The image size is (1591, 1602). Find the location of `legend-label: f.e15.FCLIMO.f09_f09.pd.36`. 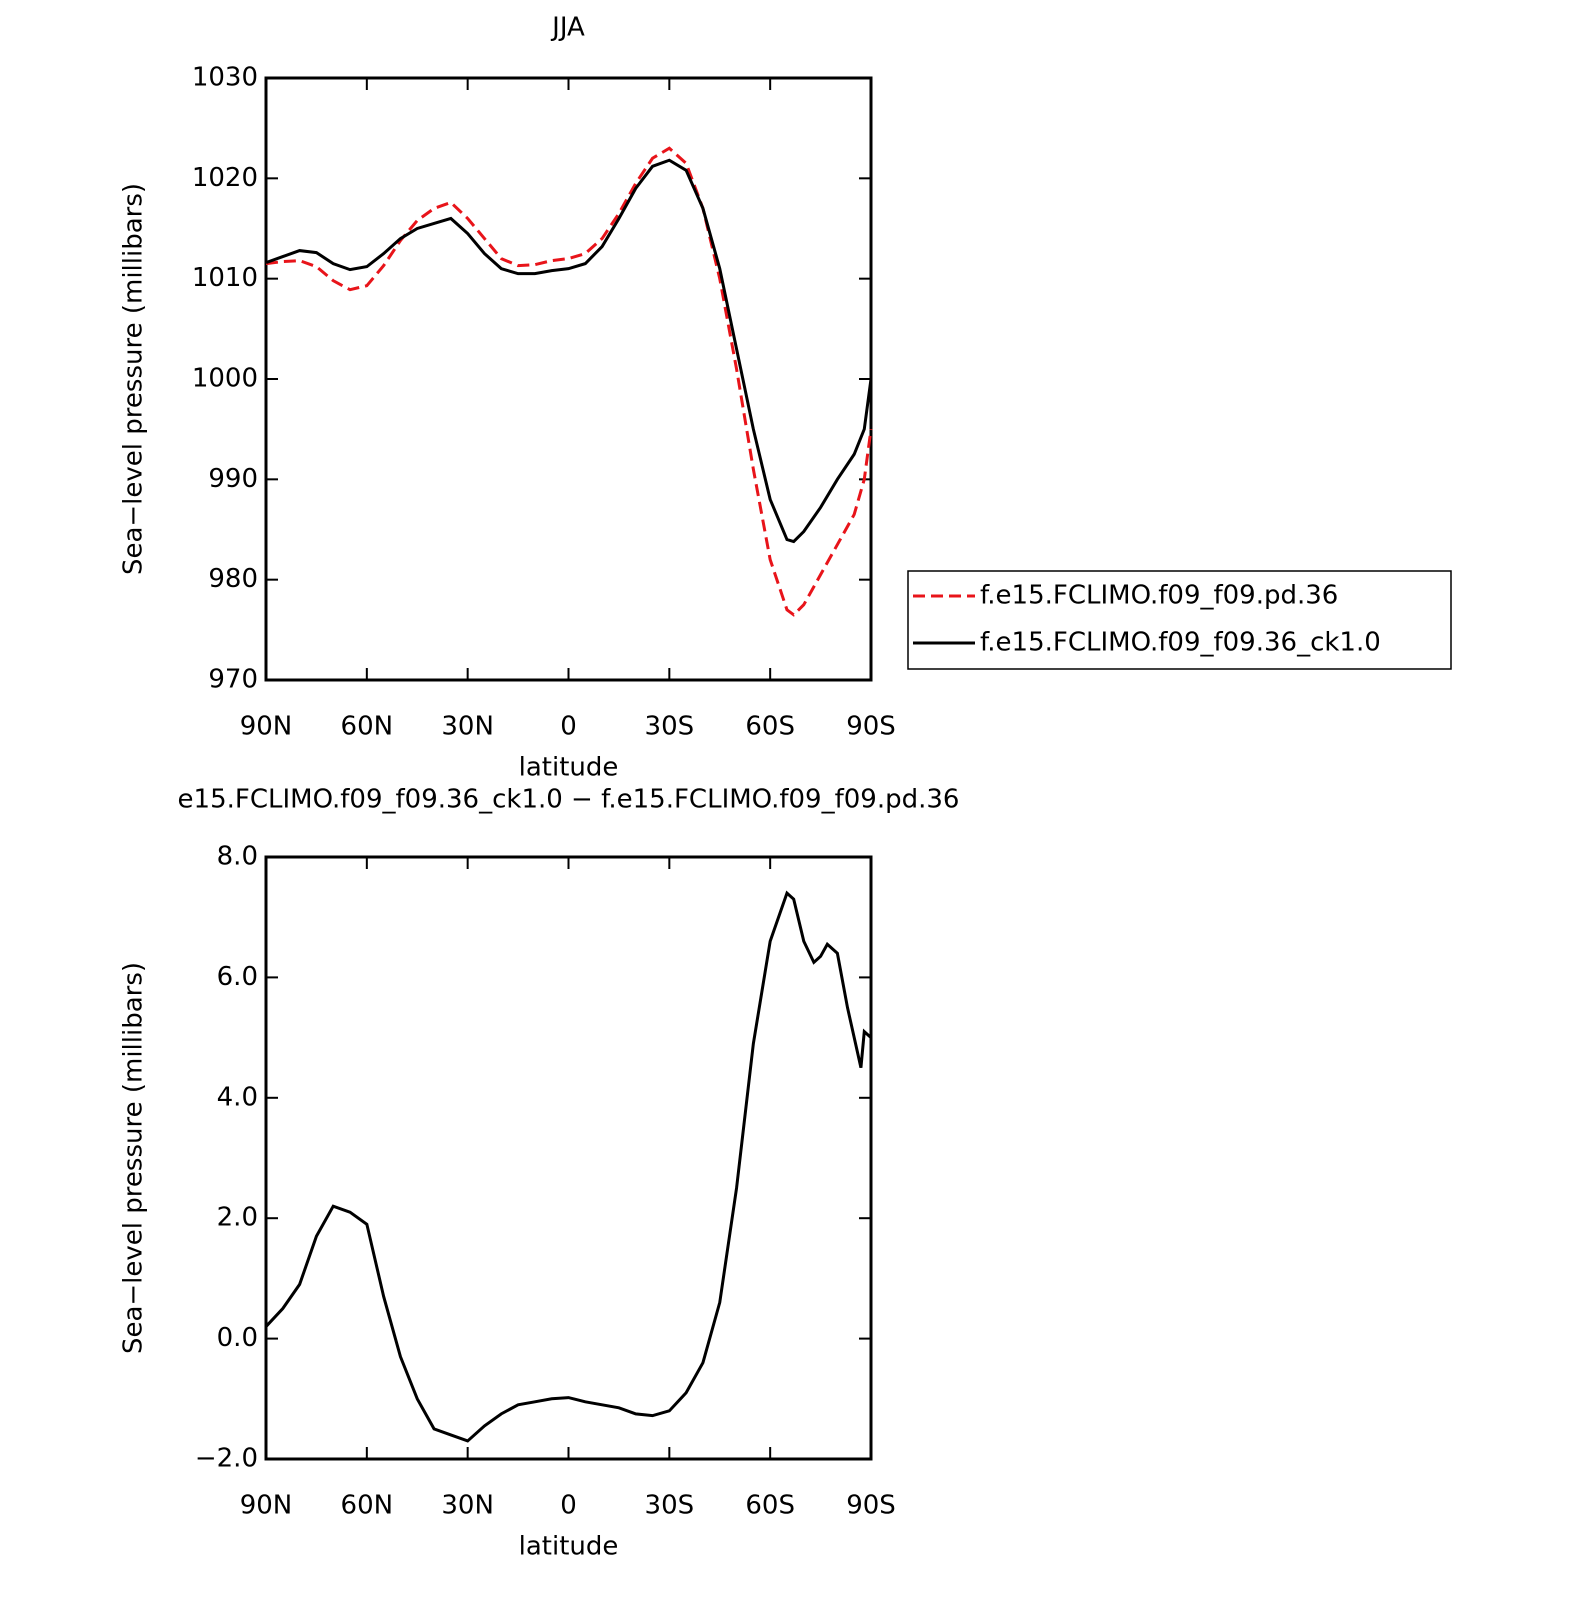

legend-label: f.e15.FCLIMO.f09_f09.pd.36 is located at coordinates (1159, 596).